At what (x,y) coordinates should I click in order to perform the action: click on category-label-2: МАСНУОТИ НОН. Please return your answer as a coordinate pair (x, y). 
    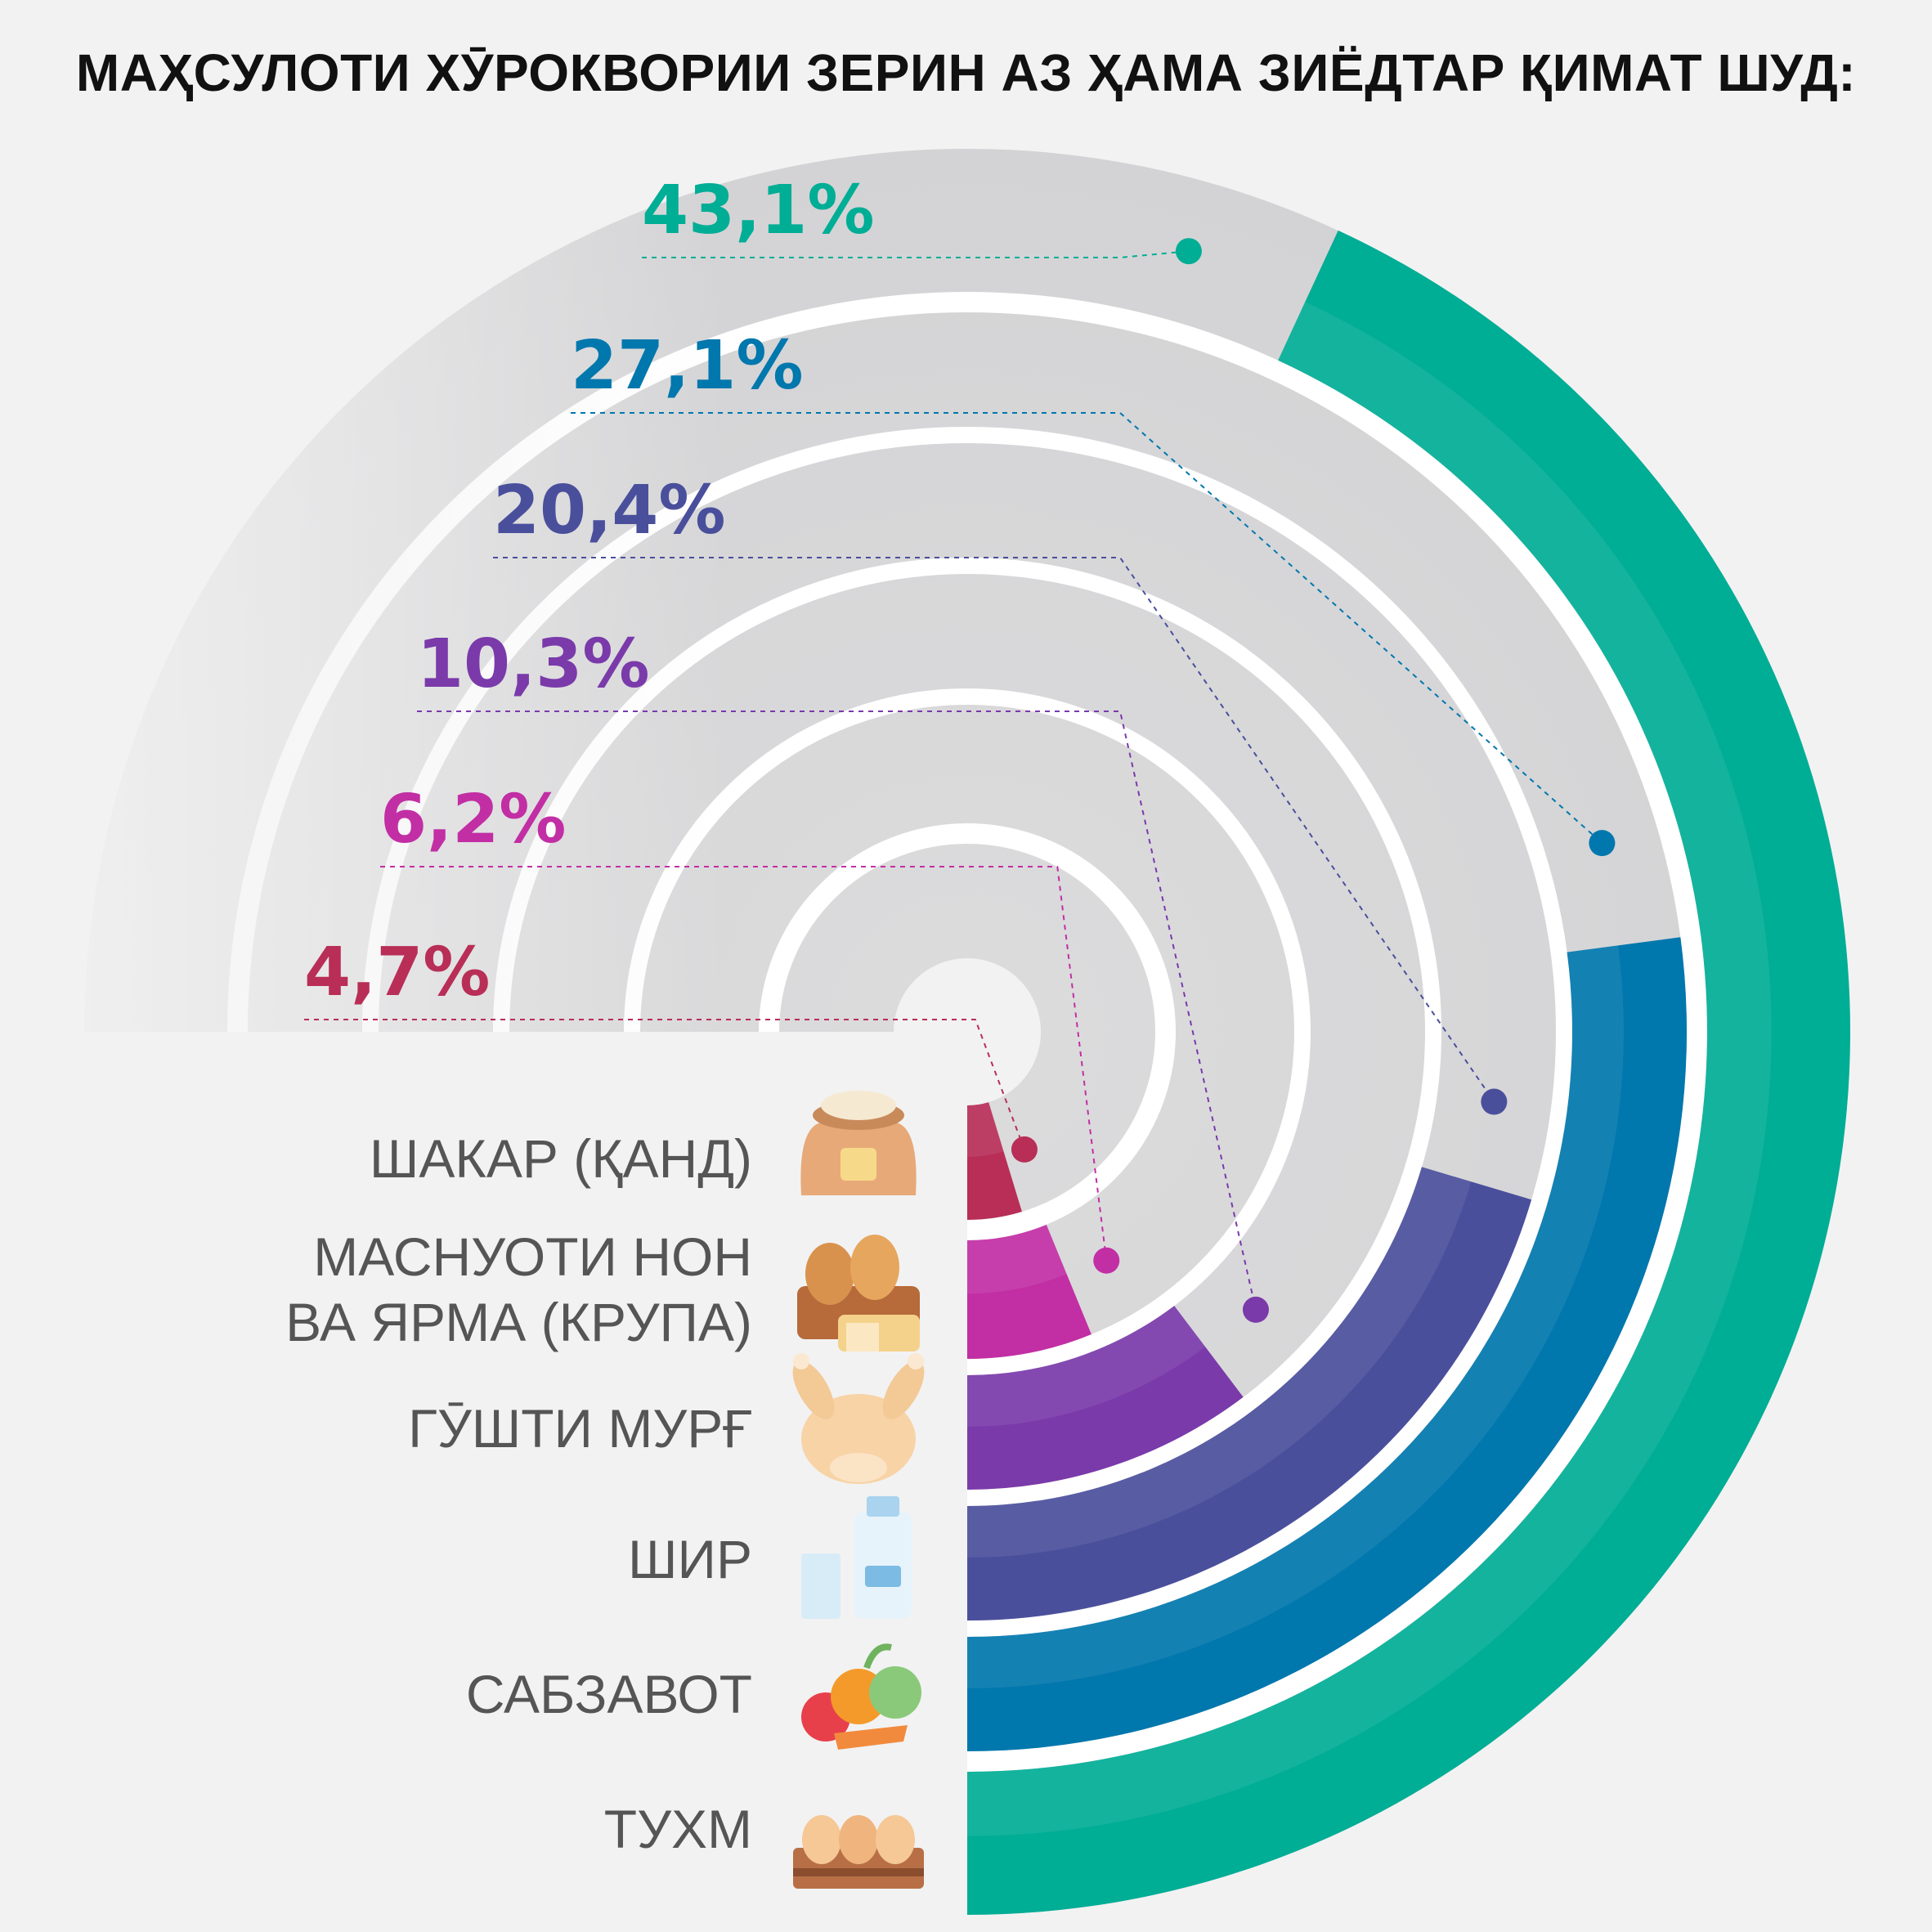
    Looking at the image, I should click on (532, 1256).